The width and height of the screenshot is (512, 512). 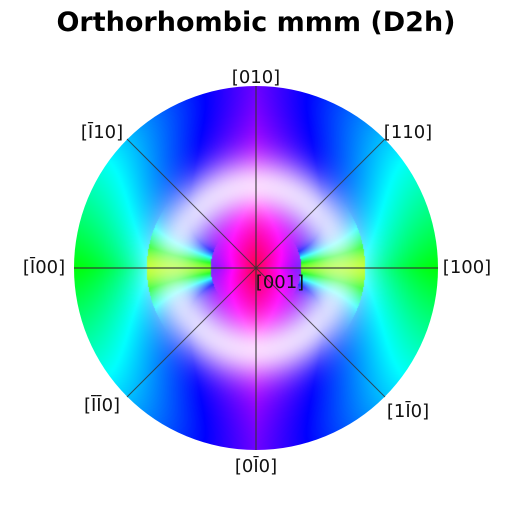 What do you see at coordinates (280, 282) in the screenshot?
I see `label-001: [001]` at bounding box center [280, 282].